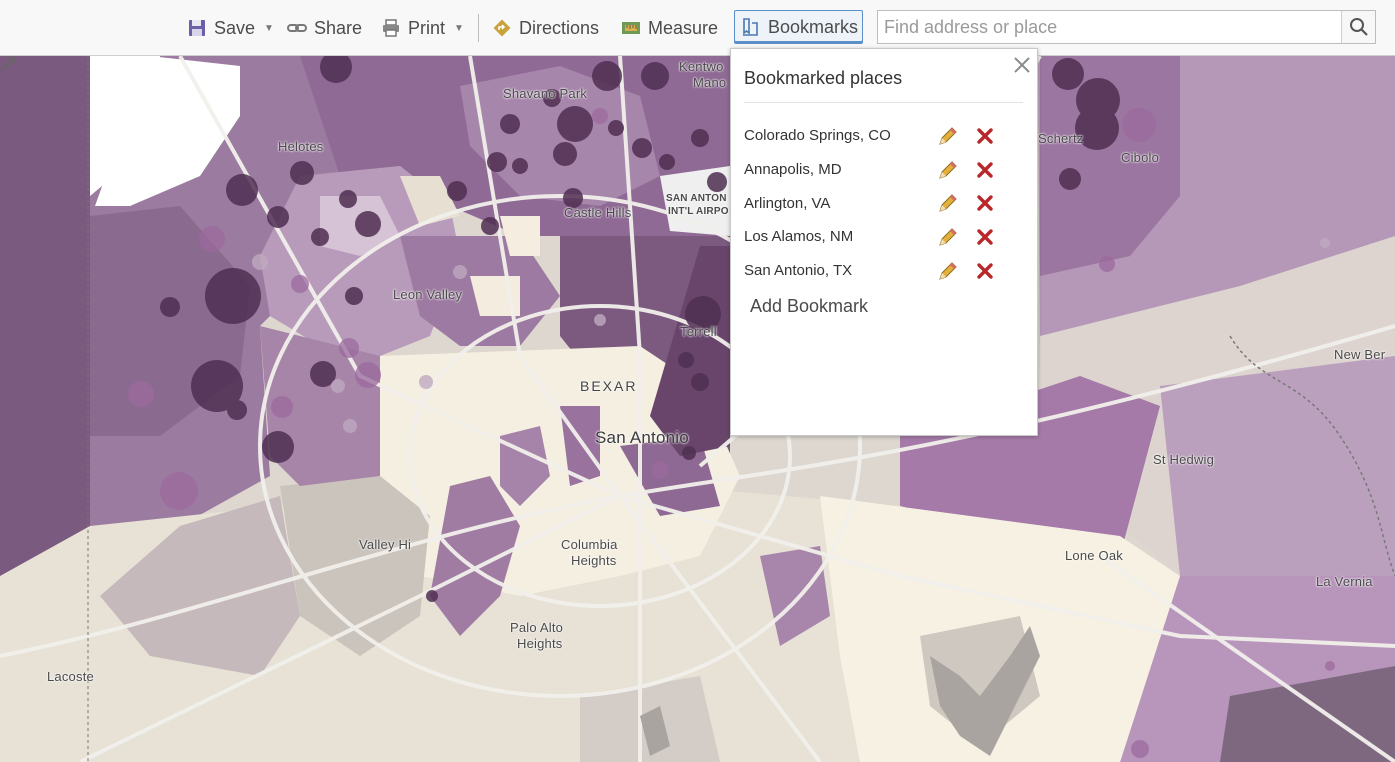 This screenshot has width=1395, height=762. I want to click on link-icon, so click(297, 28).